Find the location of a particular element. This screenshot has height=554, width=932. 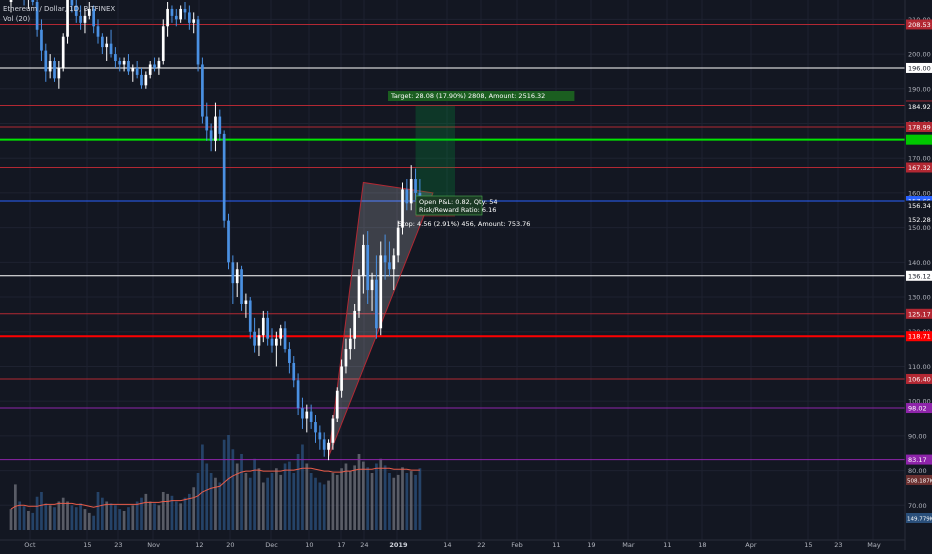

volume-last-tag is located at coordinates (919, 518).